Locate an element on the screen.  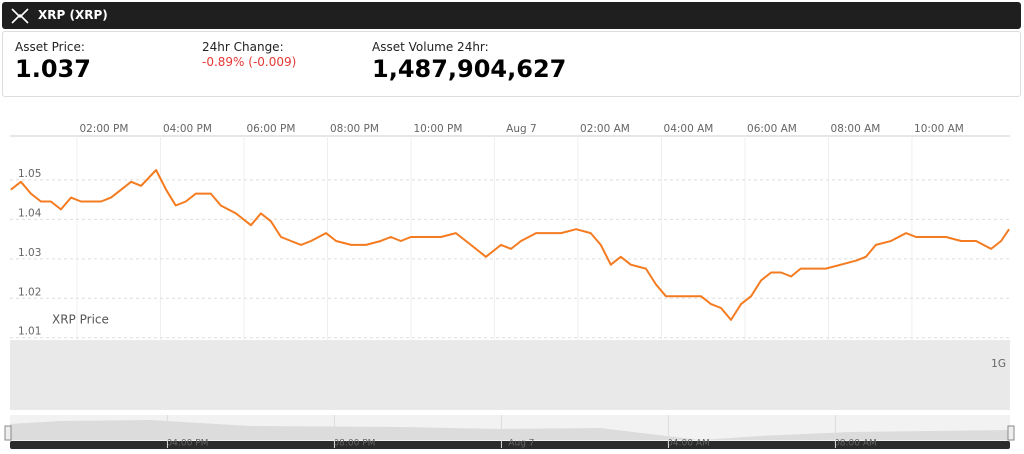
price-label: Asset Price: is located at coordinates (50, 47).